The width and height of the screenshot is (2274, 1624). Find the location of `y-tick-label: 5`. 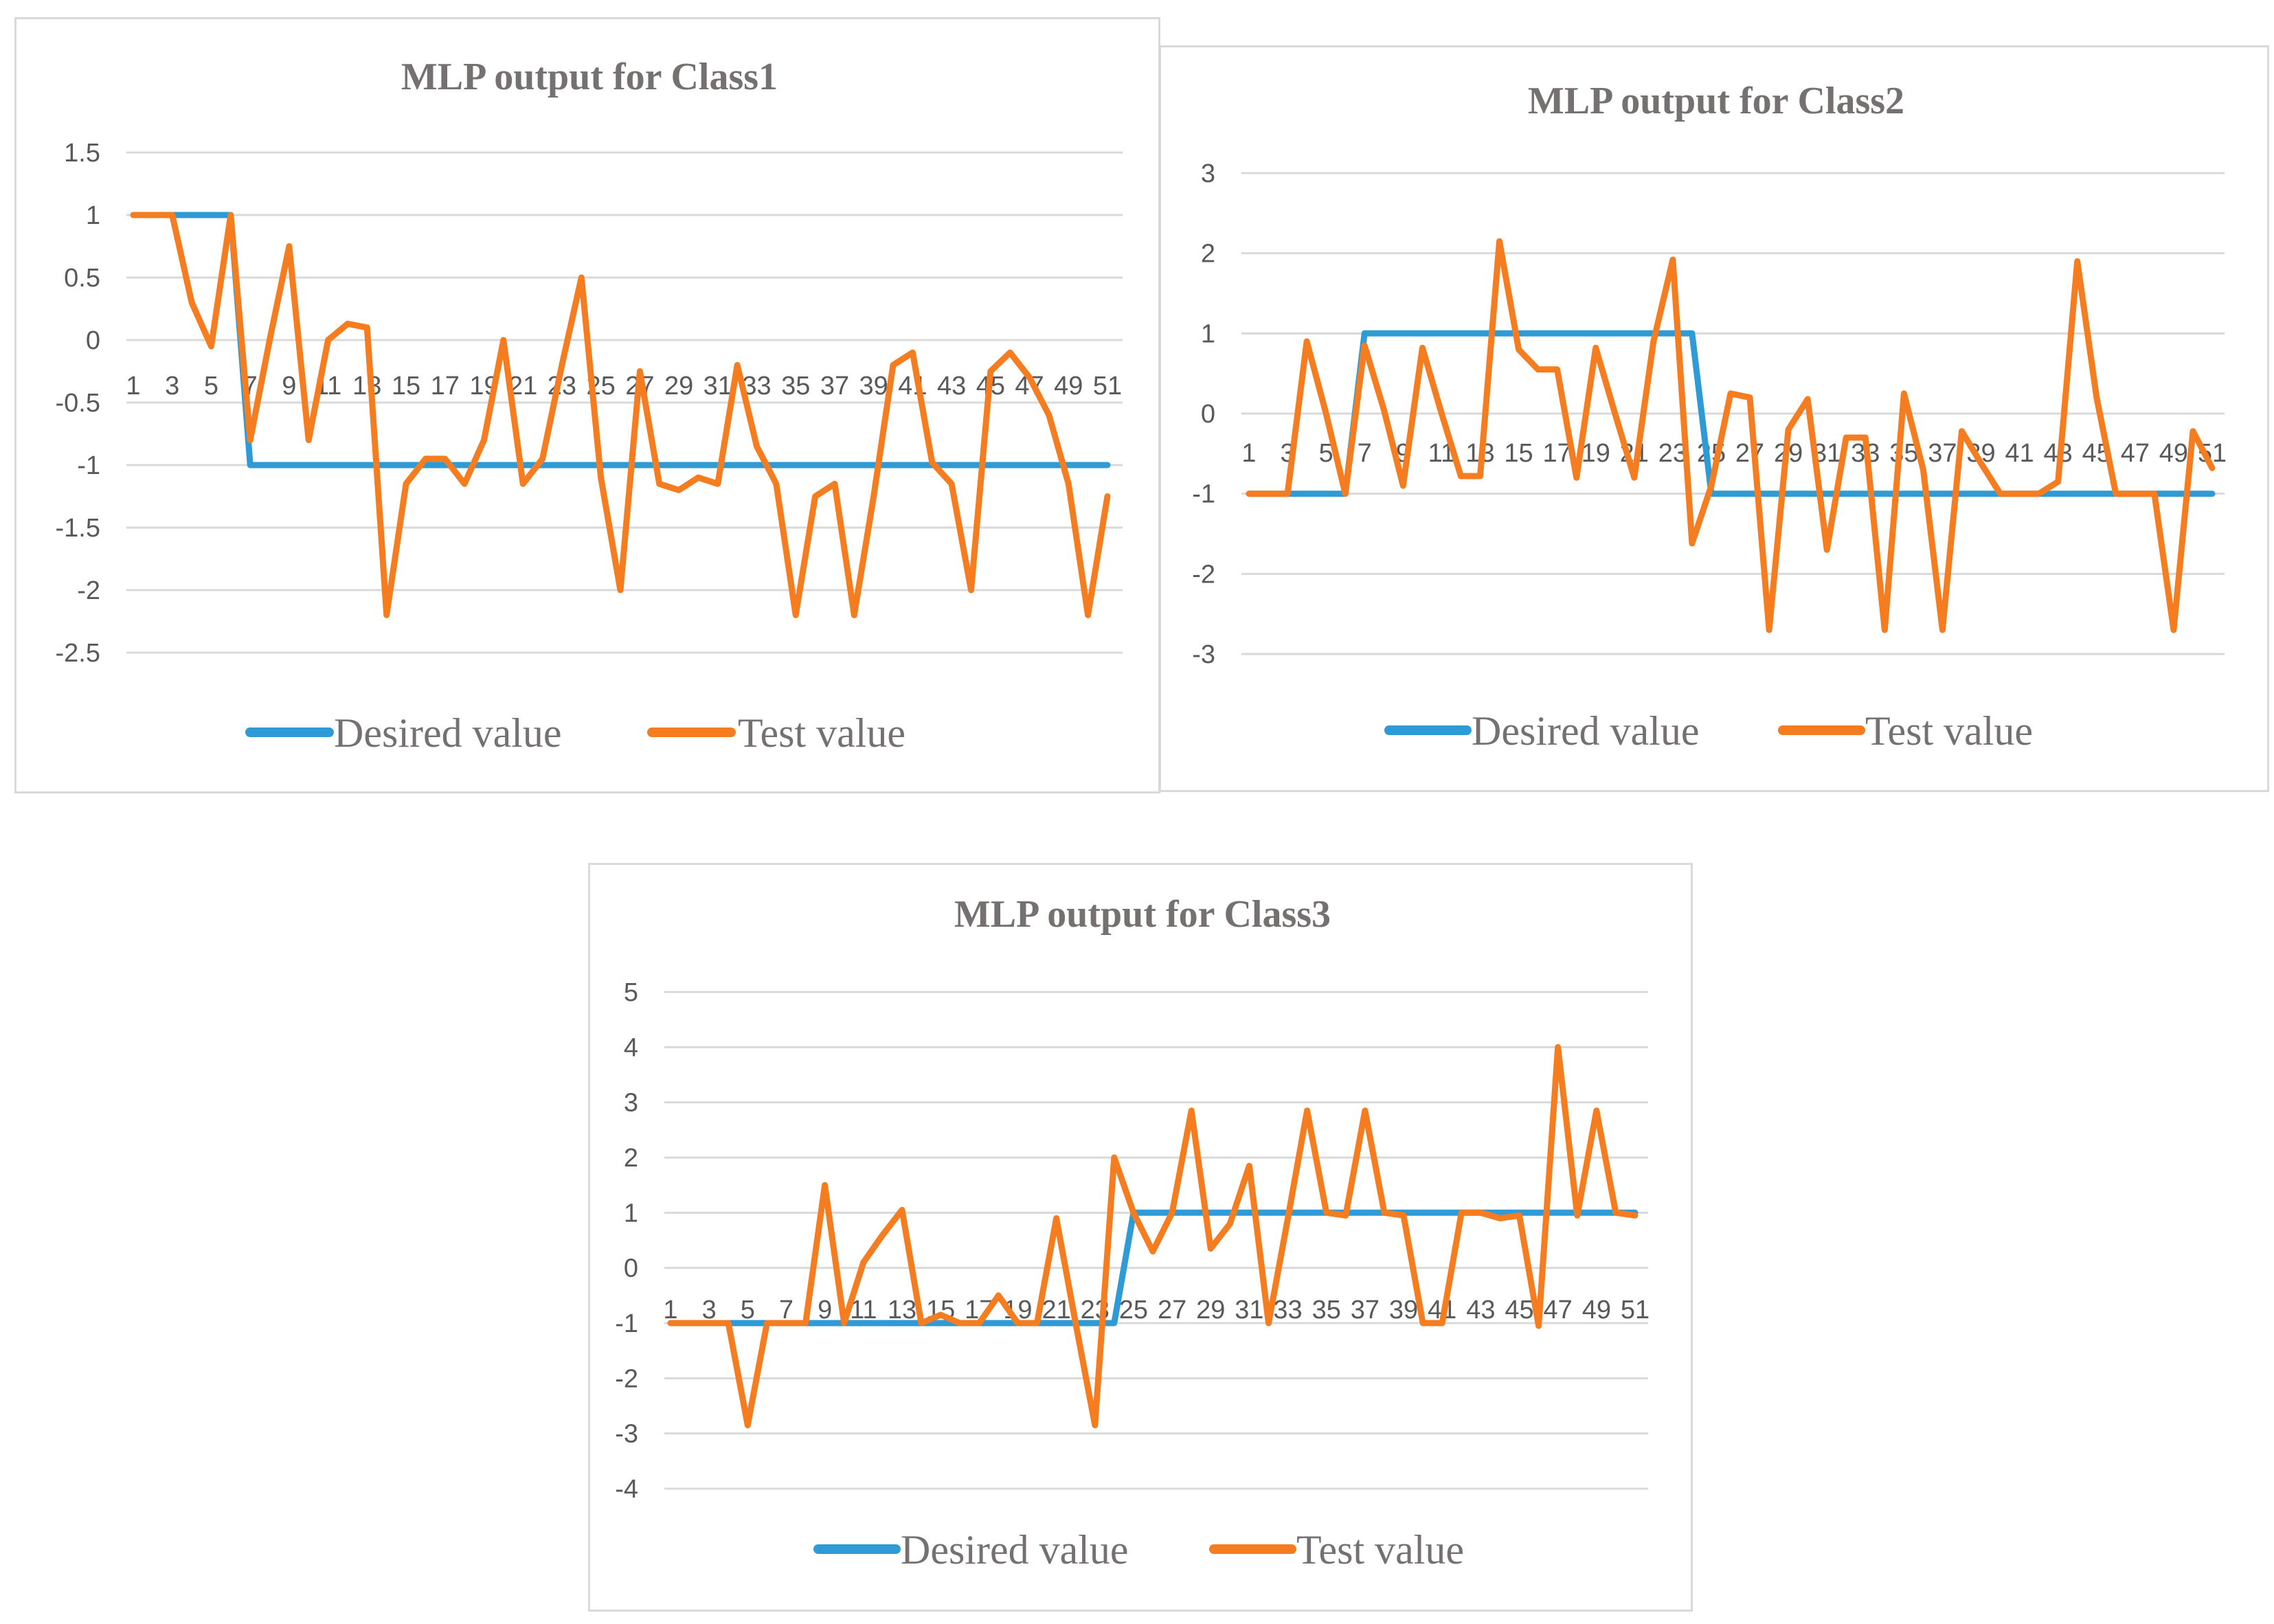

y-tick-label: 5 is located at coordinates (631, 992).